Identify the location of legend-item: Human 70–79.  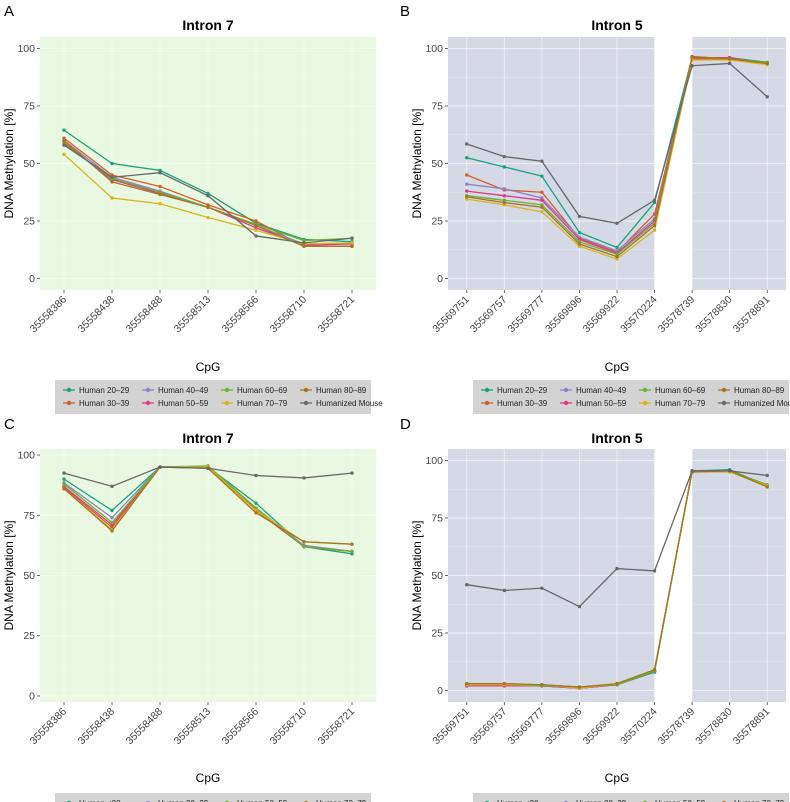
(254, 403).